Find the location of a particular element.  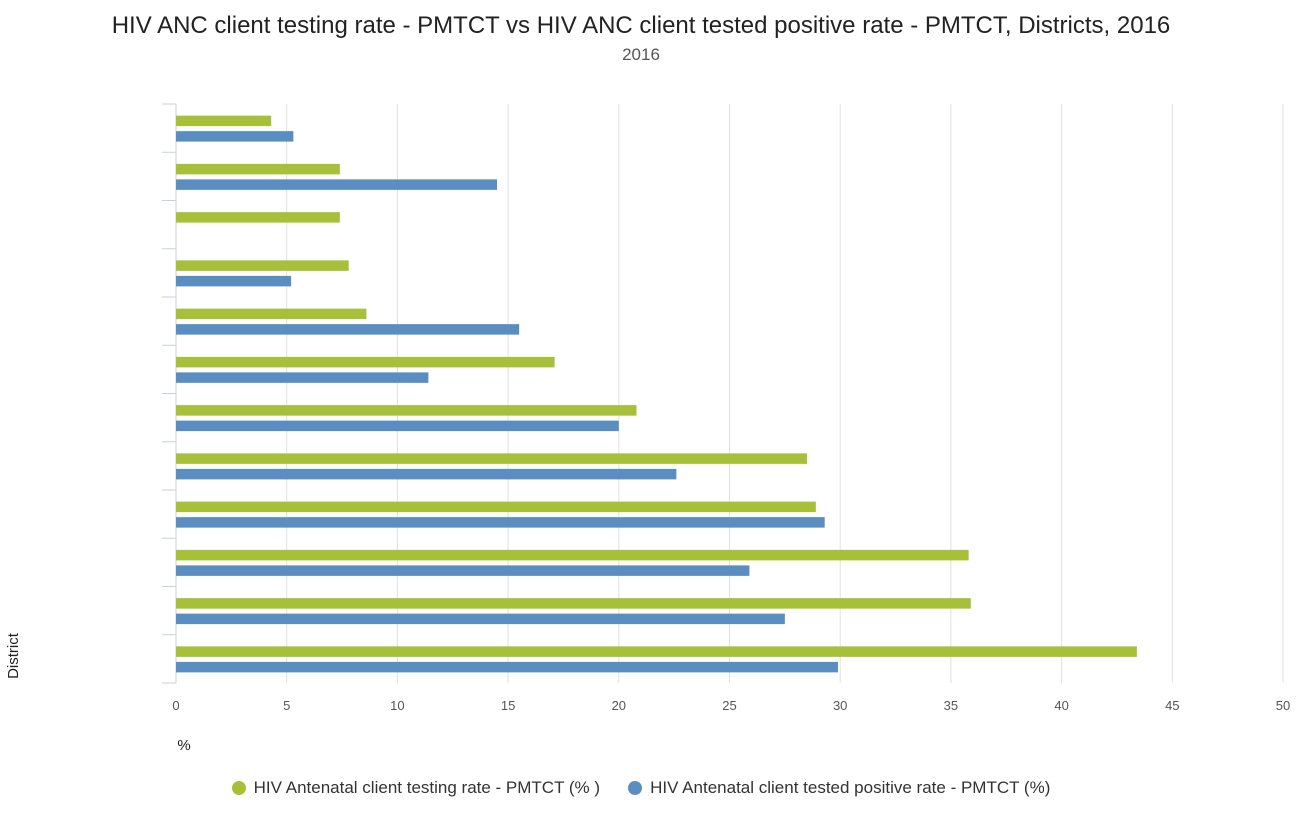

x-tick-label: 25 is located at coordinates (729, 705).